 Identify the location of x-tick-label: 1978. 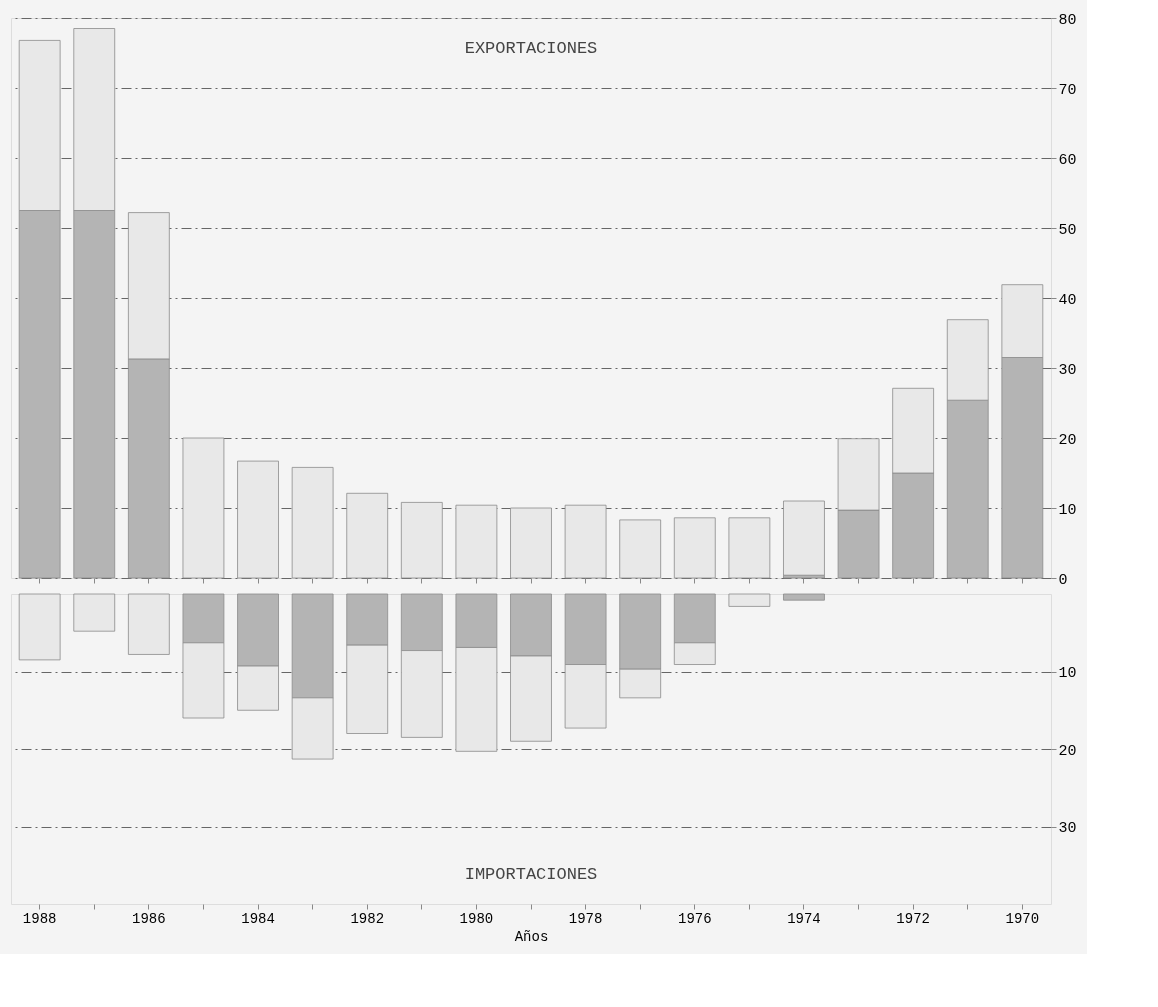
(585, 918).